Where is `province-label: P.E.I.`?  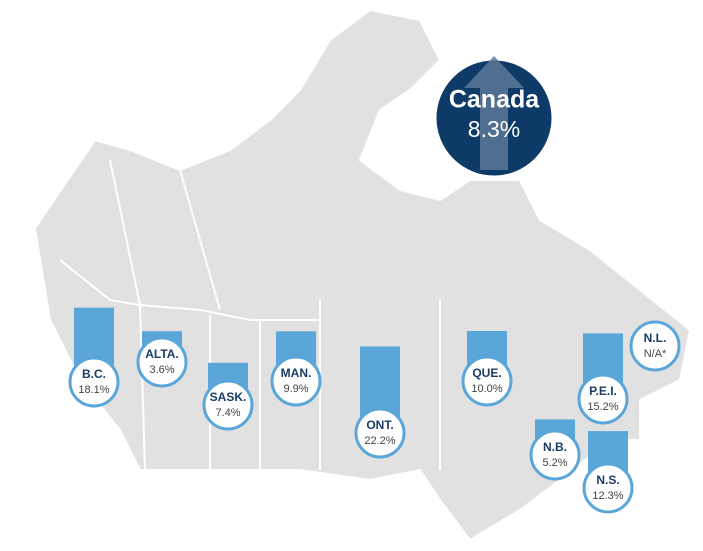
province-label: P.E.I. is located at coordinates (603, 391).